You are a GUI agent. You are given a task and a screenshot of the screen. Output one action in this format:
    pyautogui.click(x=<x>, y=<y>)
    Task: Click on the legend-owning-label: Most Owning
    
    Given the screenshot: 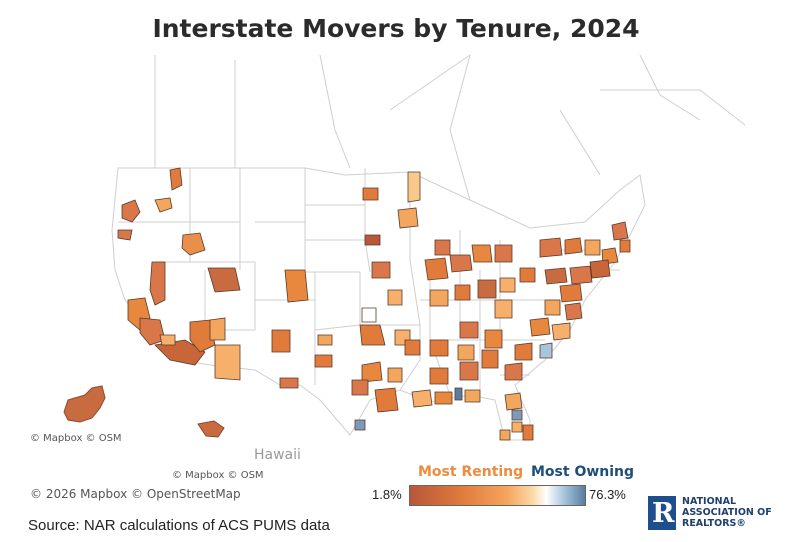 What is the action you would take?
    pyautogui.click(x=583, y=472)
    